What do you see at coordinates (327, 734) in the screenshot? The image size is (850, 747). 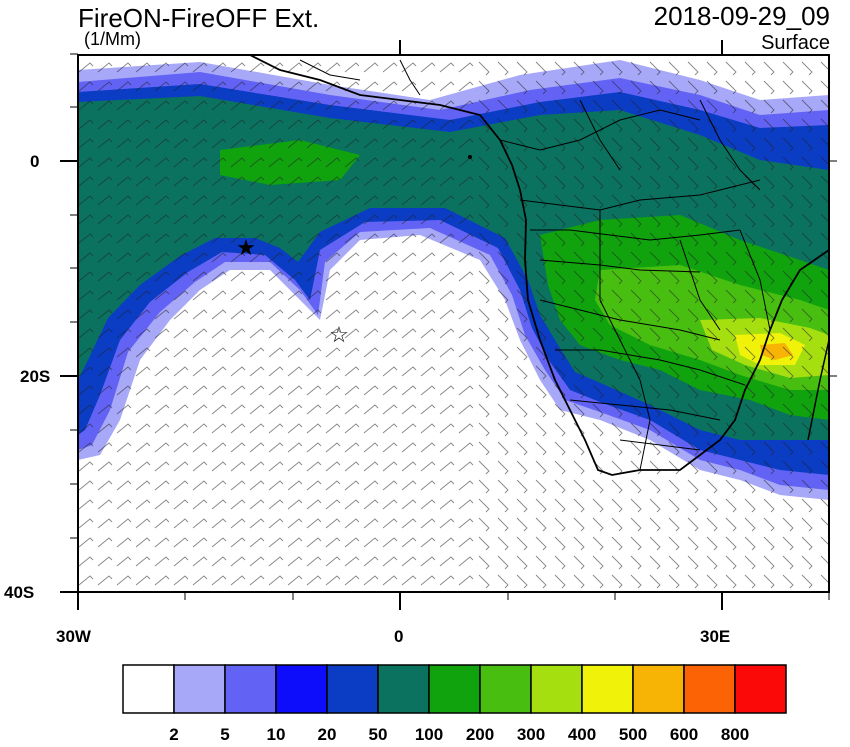 I see `colorbar-label: 20` at bounding box center [327, 734].